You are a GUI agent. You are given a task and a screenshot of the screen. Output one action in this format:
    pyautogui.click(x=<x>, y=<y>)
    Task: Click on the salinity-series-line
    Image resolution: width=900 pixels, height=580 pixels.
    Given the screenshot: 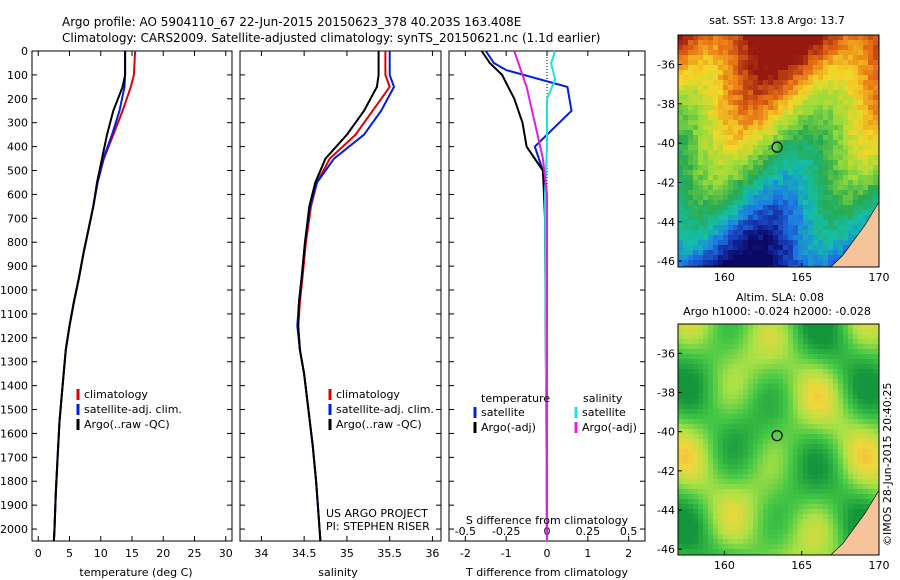 What is the action you would take?
    pyautogui.click(x=346, y=296)
    